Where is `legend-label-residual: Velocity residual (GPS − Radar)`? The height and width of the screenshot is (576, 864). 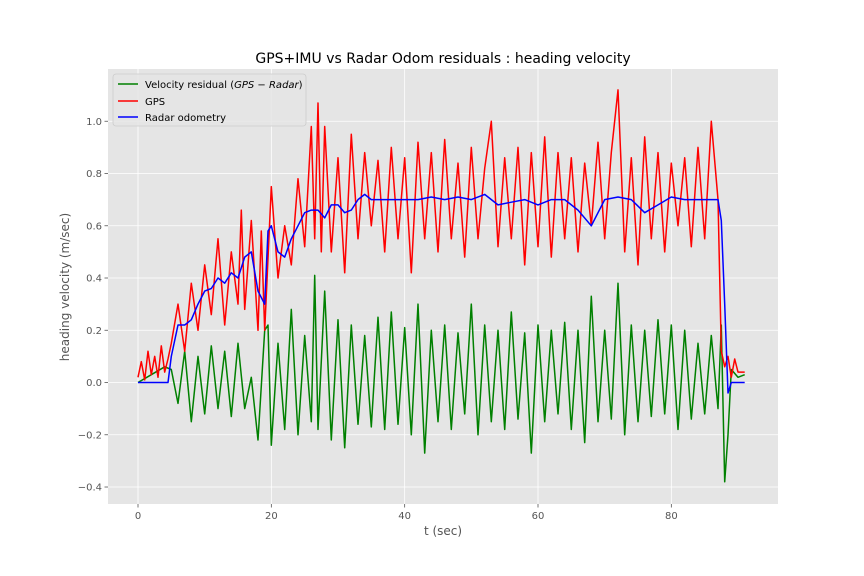 legend-label-residual: Velocity residual (GPS − Radar) is located at coordinates (224, 85).